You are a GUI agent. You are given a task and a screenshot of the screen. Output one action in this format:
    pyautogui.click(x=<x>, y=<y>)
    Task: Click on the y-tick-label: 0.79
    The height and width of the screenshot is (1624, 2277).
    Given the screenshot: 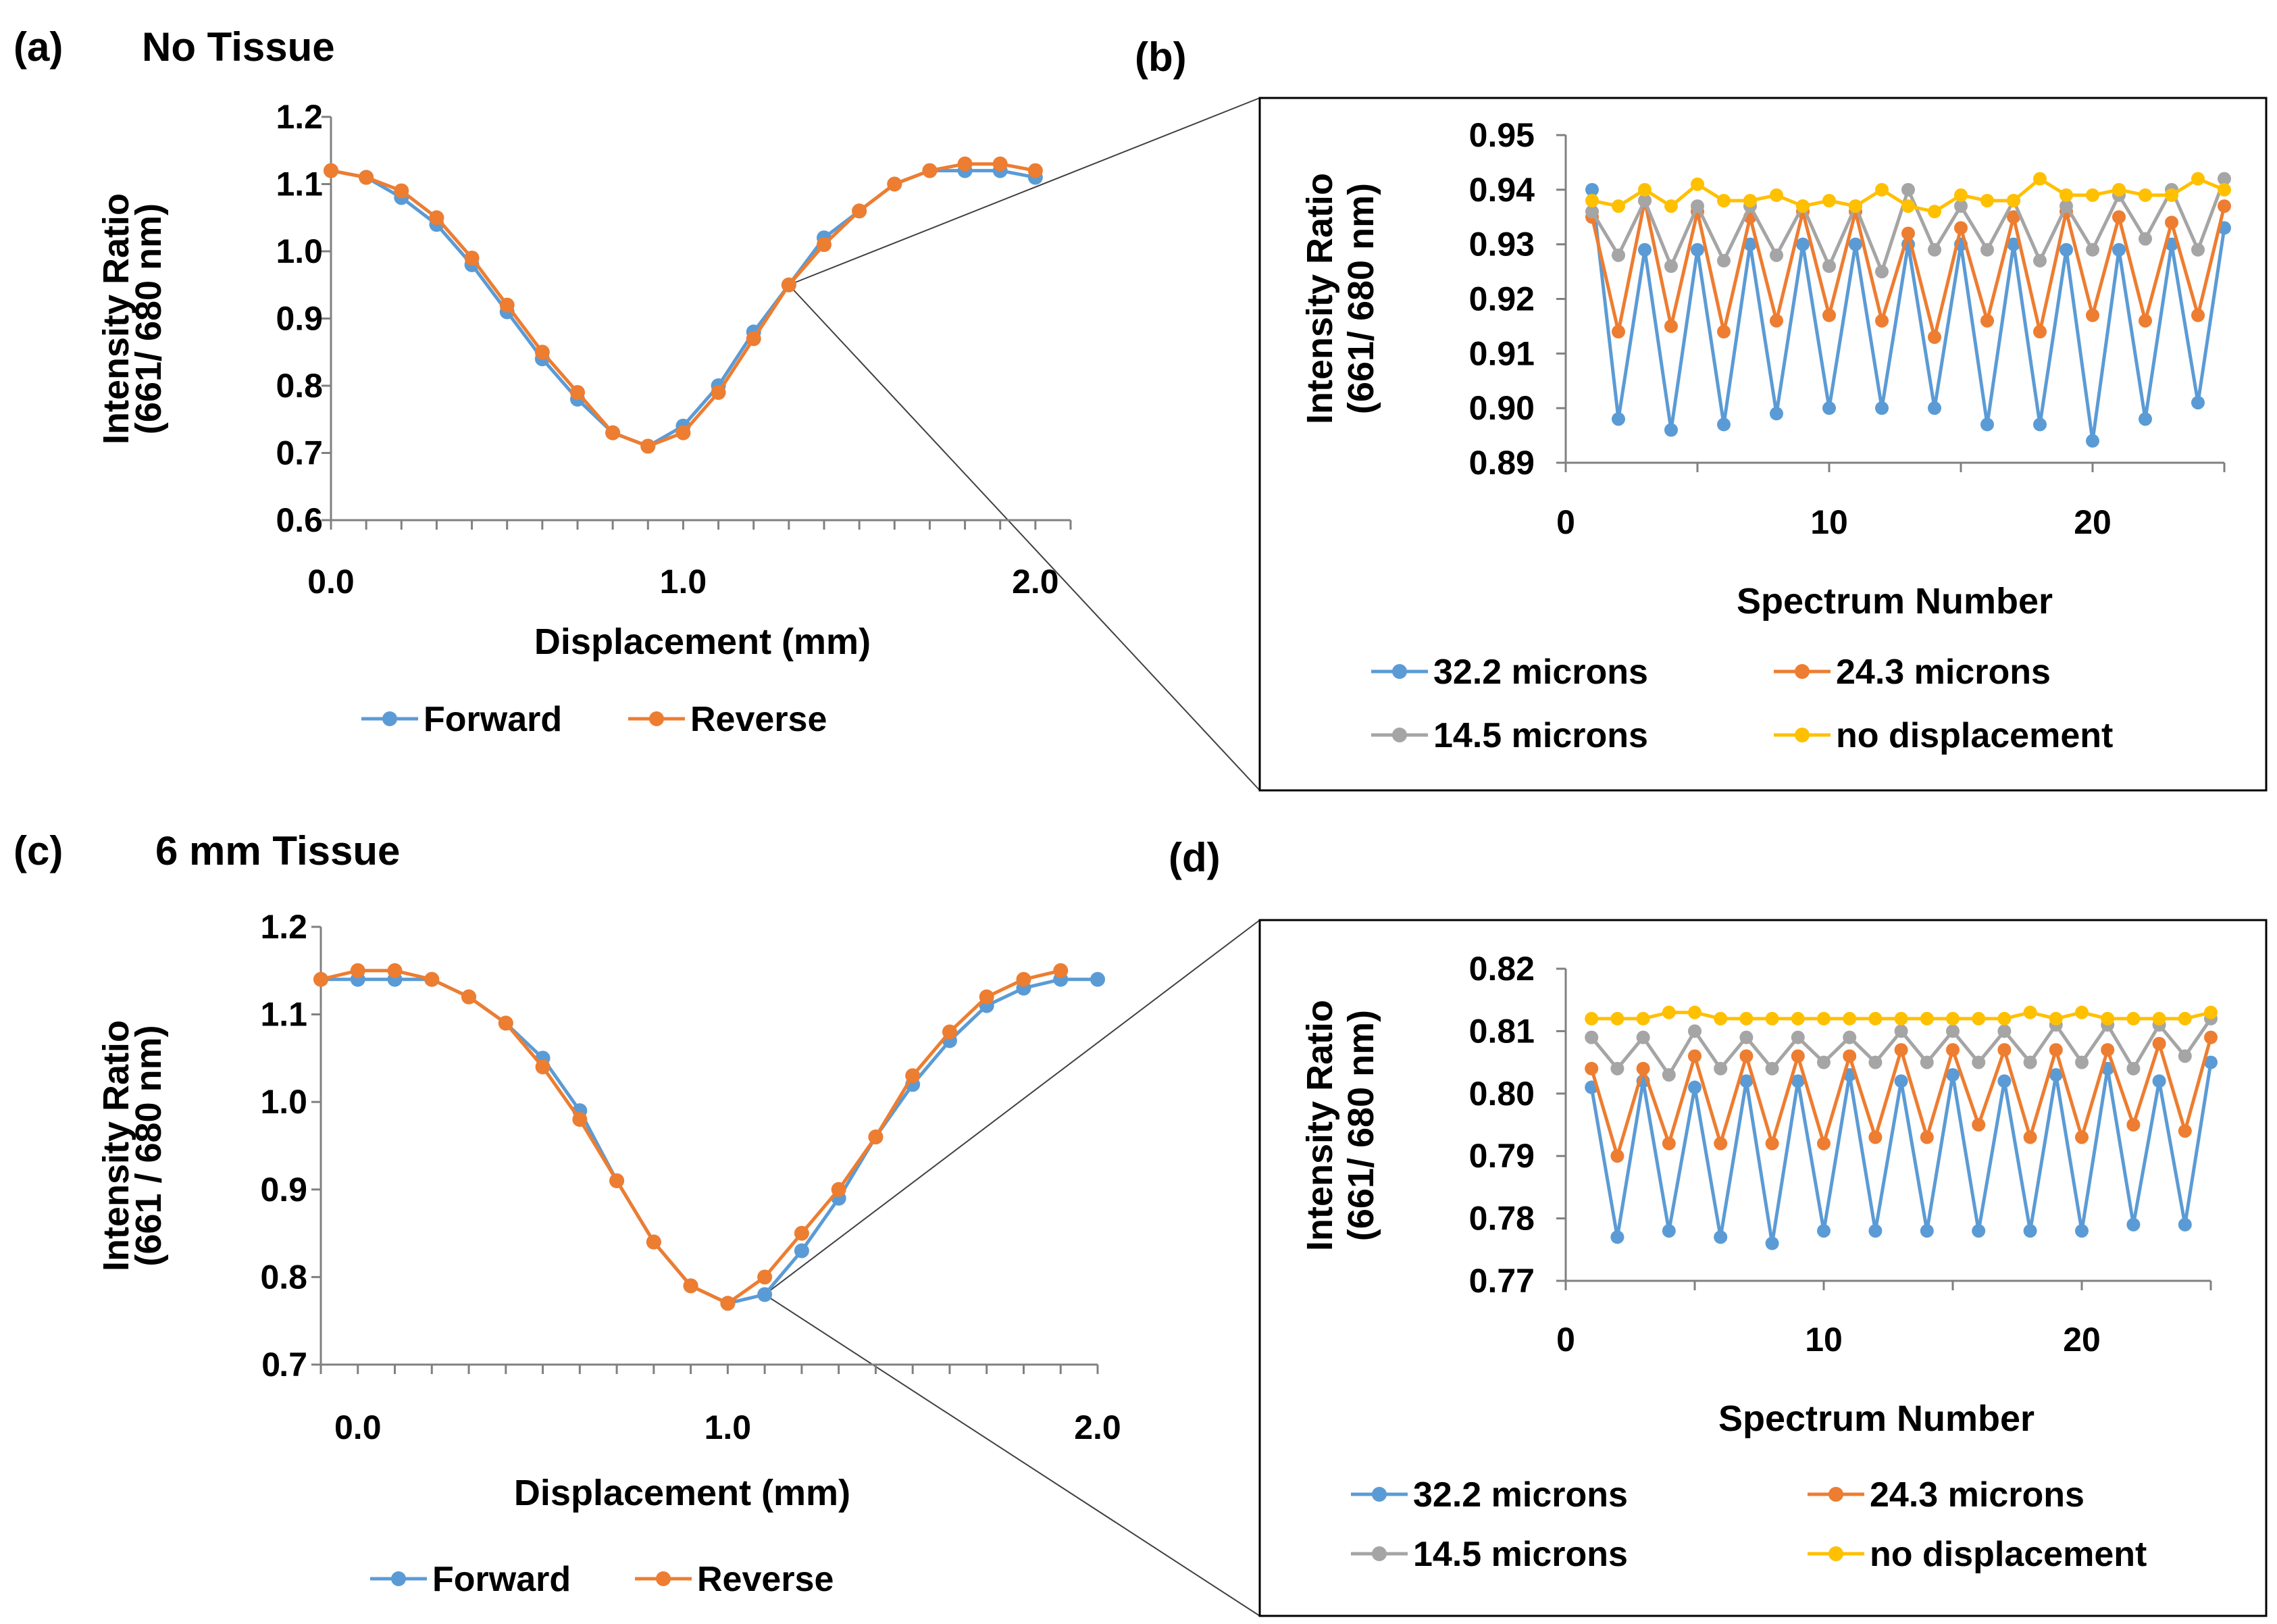 What is the action you would take?
    pyautogui.click(x=1502, y=1156)
    